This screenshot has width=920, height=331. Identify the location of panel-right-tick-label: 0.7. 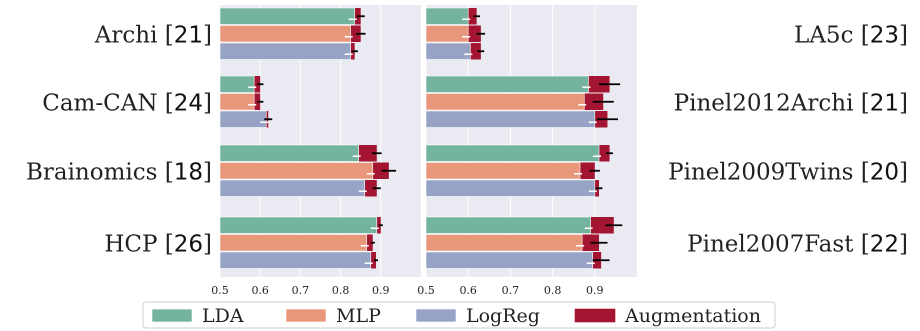
(511, 290).